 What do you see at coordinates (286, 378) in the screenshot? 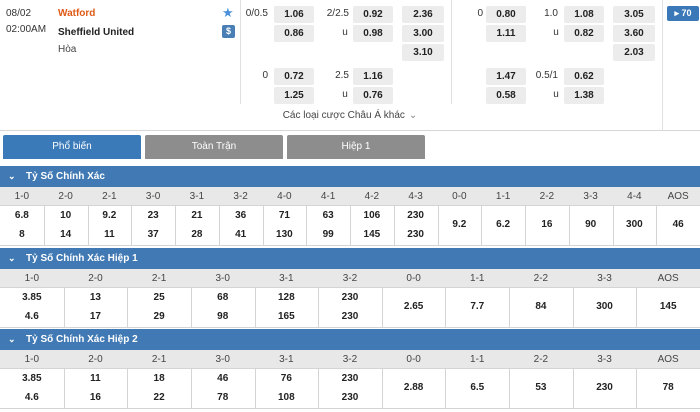
I see `score-odds: 76` at bounding box center [286, 378].